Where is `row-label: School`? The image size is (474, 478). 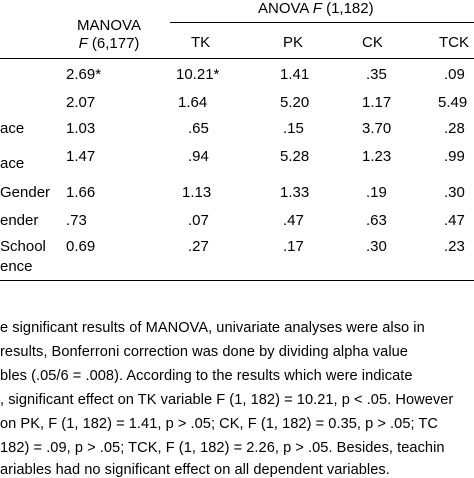
row-label: School is located at coordinates (23, 246).